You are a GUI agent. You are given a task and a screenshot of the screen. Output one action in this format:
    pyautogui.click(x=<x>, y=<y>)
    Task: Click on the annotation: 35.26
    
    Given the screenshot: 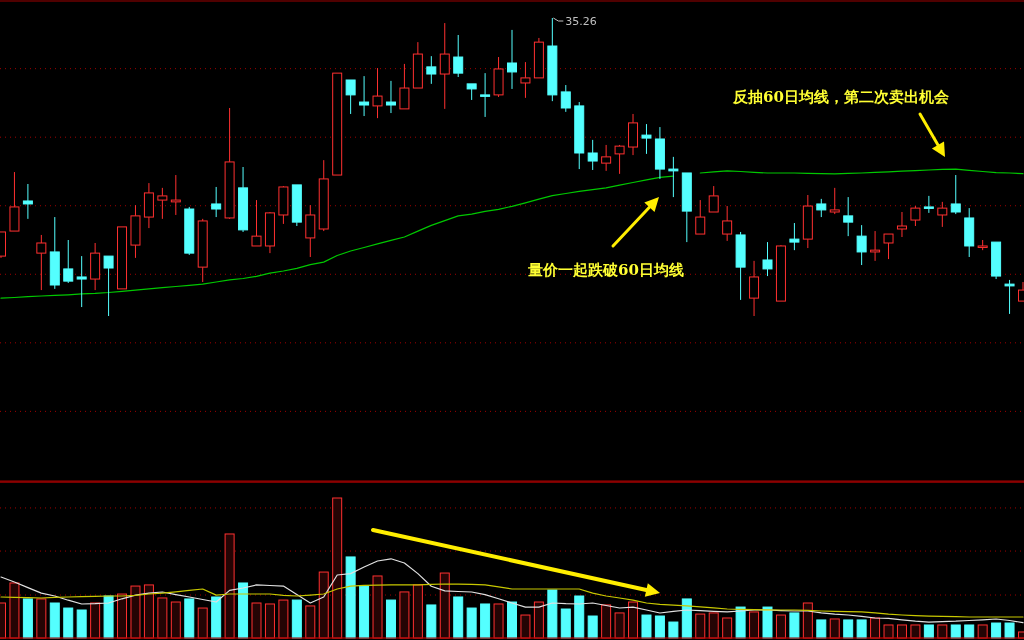 What is the action you would take?
    pyautogui.click(x=581, y=21)
    